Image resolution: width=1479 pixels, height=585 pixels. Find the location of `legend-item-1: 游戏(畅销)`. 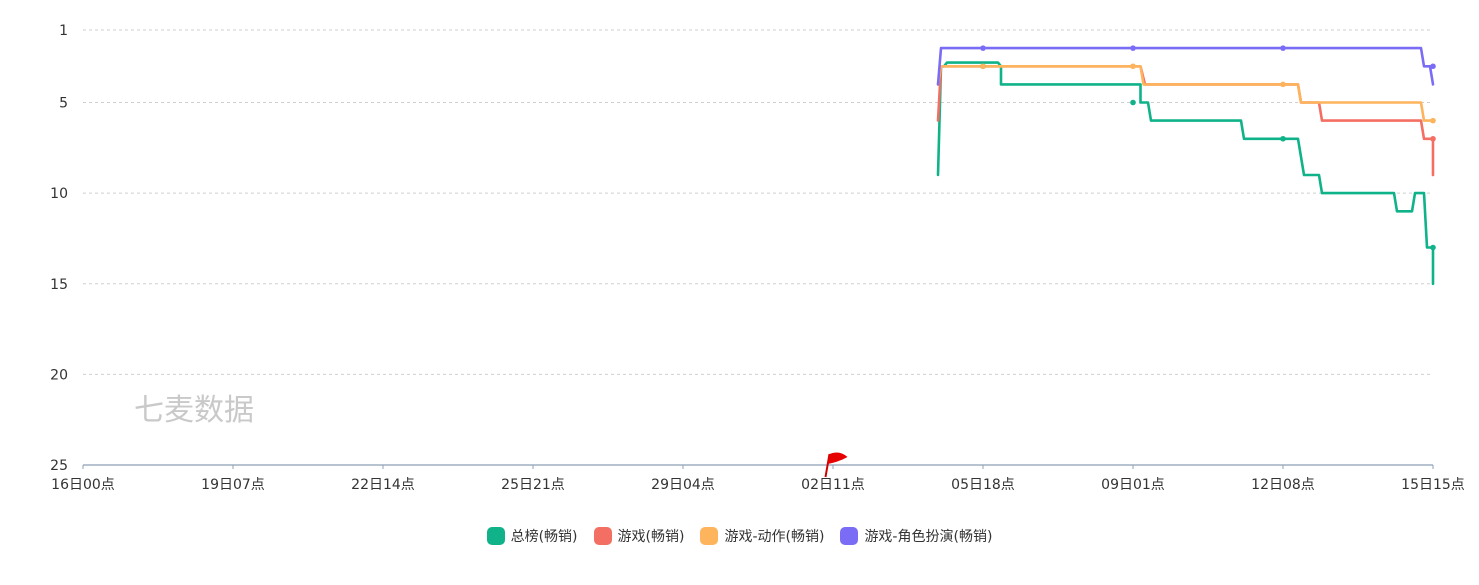

legend-item-1: 游戏(畅销) is located at coordinates (639, 536).